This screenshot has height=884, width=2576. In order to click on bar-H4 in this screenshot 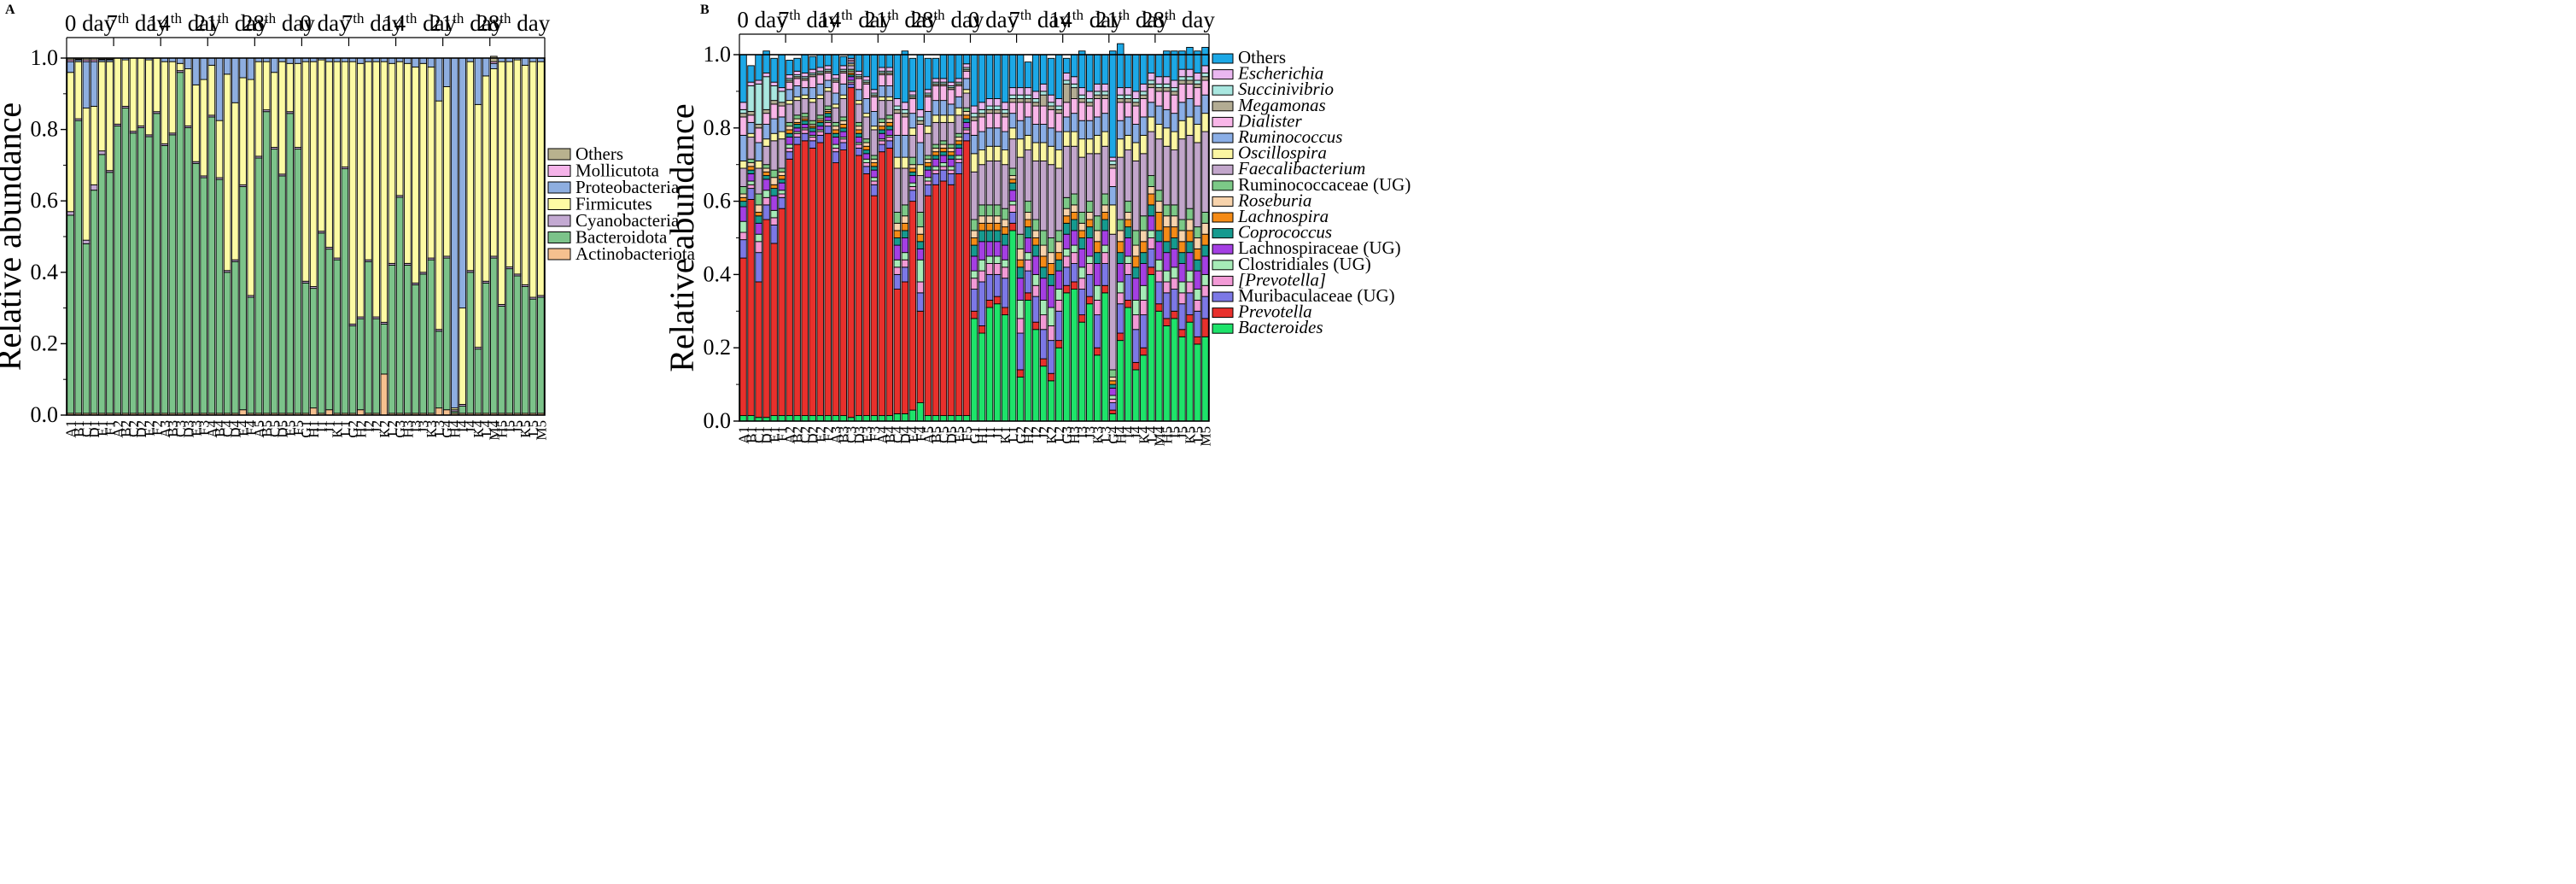, I will do `click(1120, 233)`.